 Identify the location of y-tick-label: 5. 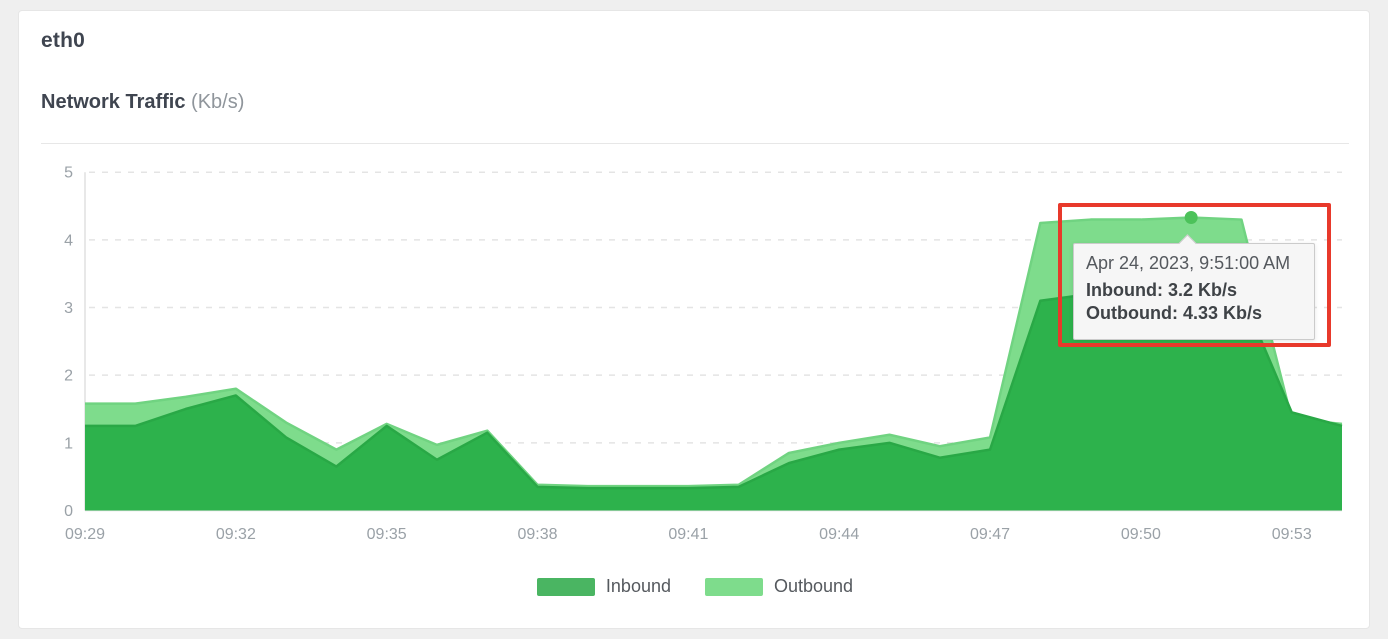
(68, 173).